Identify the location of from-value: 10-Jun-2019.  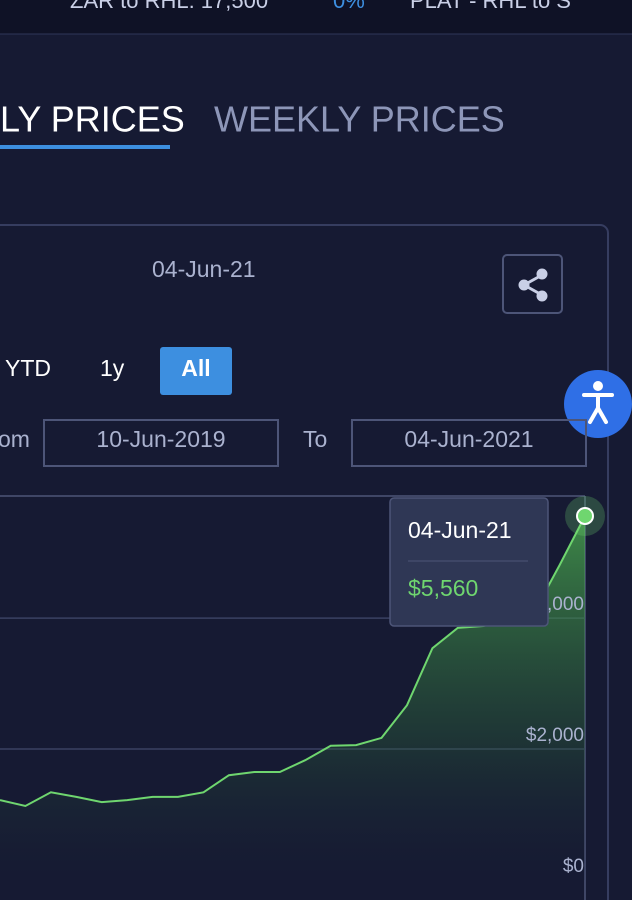
(160, 439).